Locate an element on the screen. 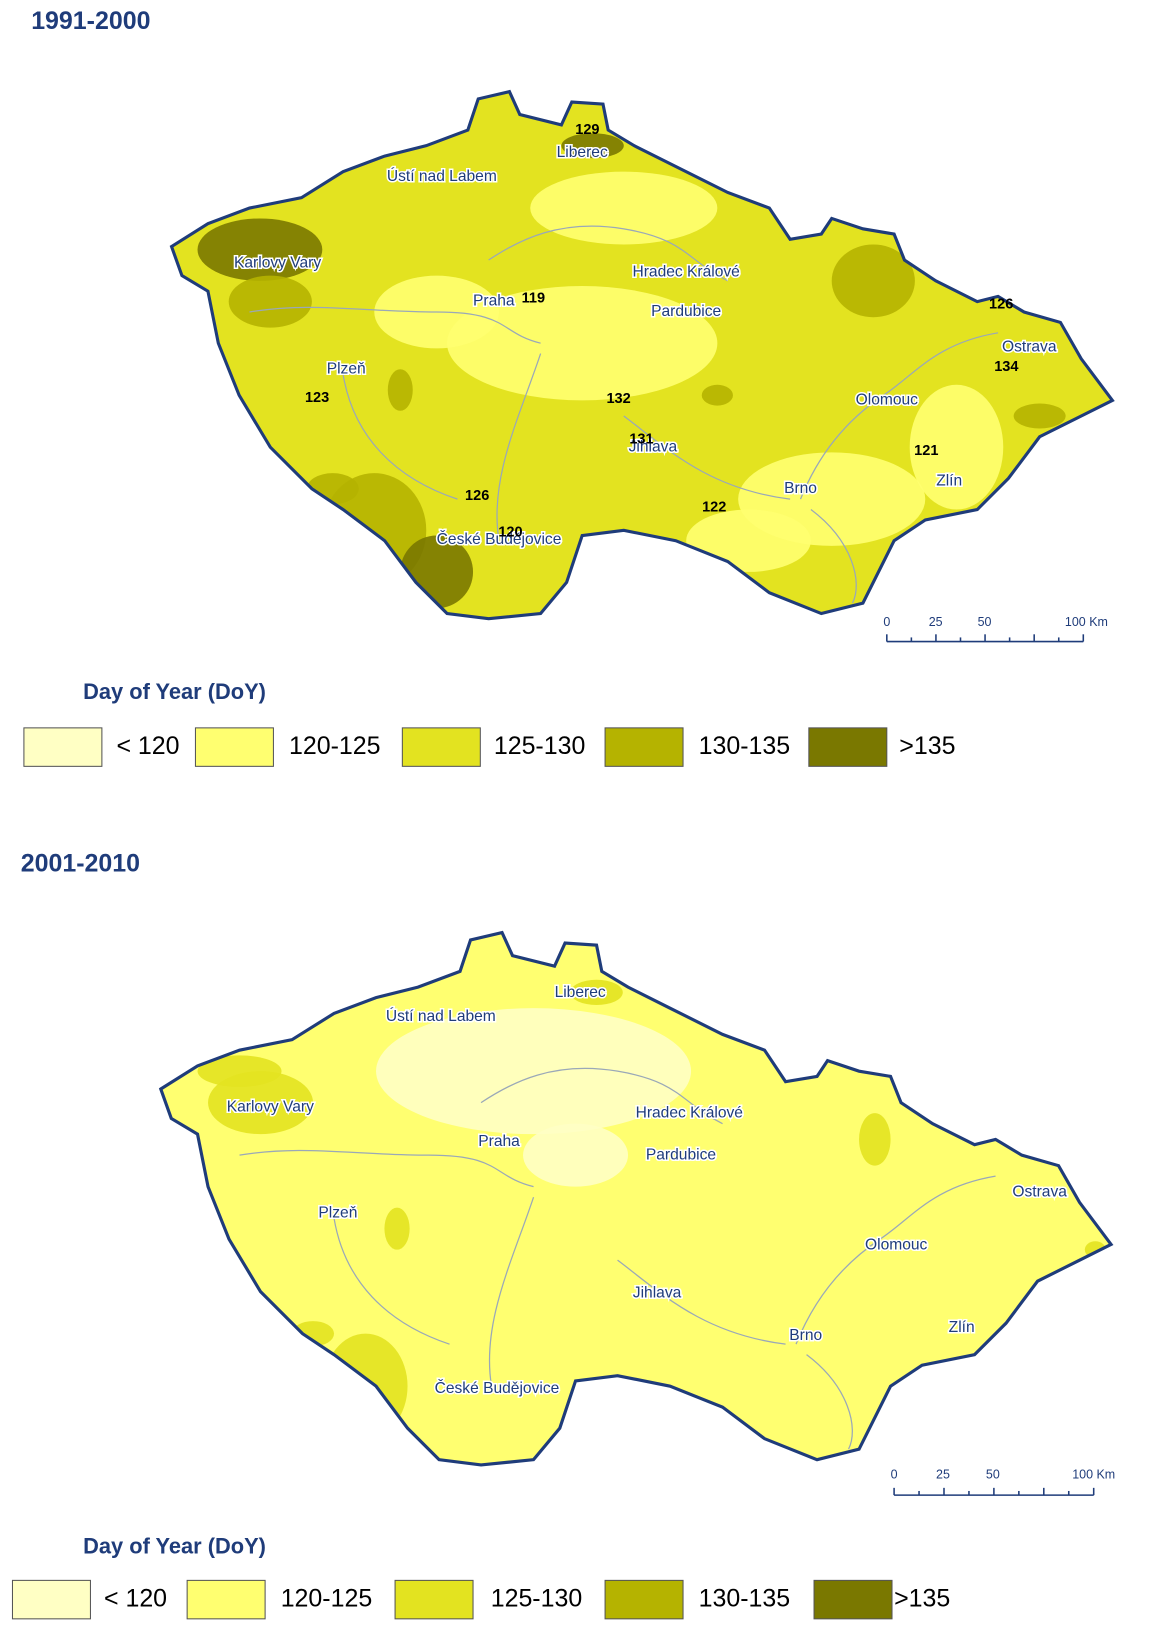 The height and width of the screenshot is (1646, 1154). station-value: 129 is located at coordinates (587, 130).